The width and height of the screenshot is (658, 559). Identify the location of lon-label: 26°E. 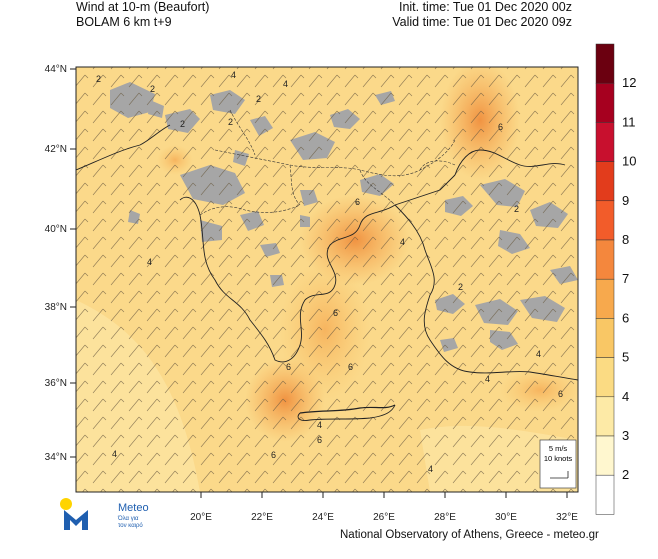
(384, 517).